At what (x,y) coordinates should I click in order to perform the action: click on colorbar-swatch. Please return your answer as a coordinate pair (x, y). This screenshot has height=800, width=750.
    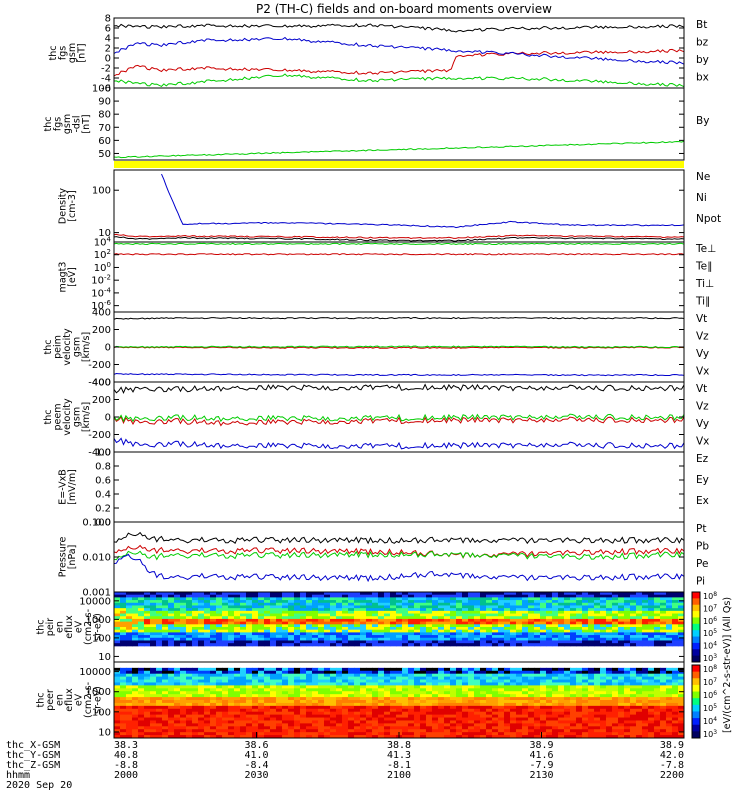
    Looking at the image, I should click on (696, 602).